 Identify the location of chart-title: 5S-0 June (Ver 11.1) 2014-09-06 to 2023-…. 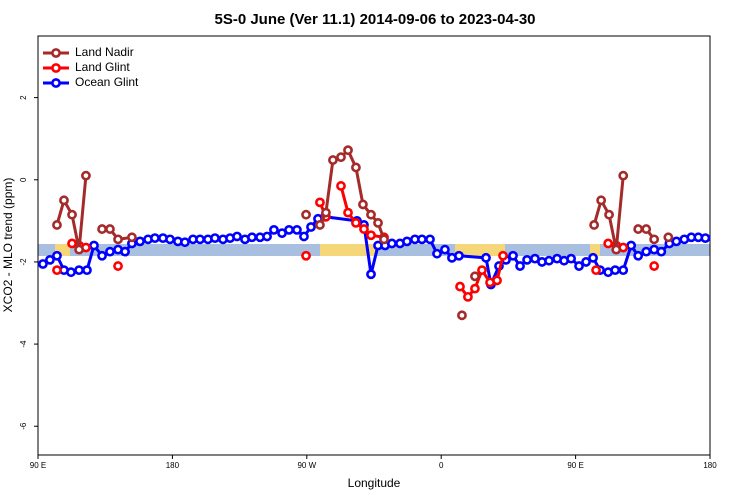
(374, 19).